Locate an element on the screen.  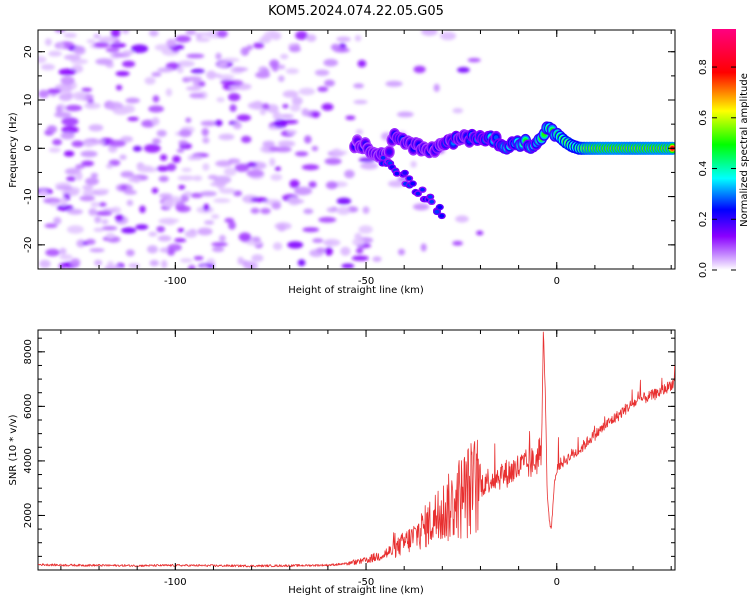
snr-x-tick-label: -50 is located at coordinates (366, 582).